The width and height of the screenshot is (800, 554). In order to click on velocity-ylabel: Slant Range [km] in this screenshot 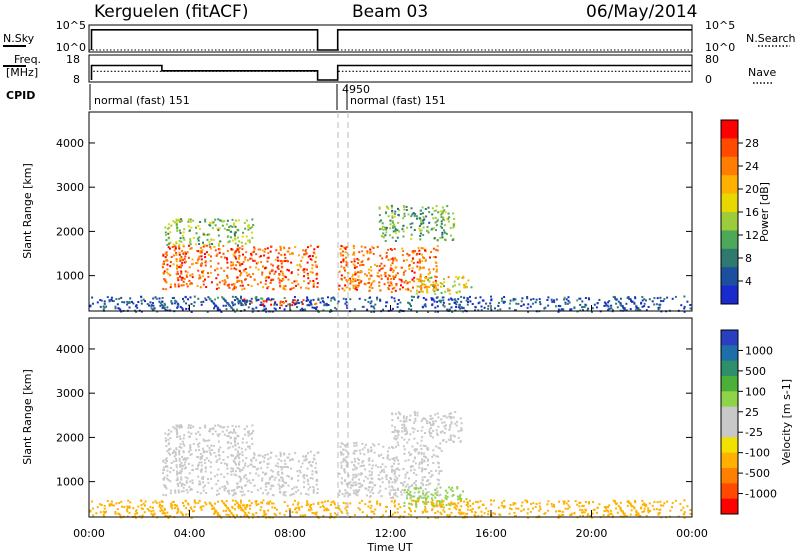, I will do `click(27, 417)`.